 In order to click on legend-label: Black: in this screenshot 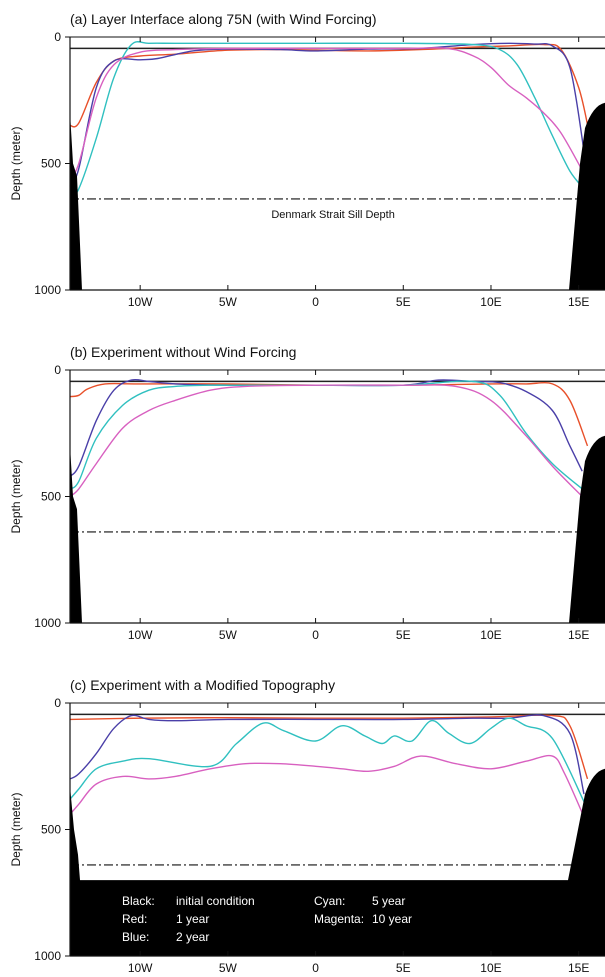, I will do `click(138, 901)`.